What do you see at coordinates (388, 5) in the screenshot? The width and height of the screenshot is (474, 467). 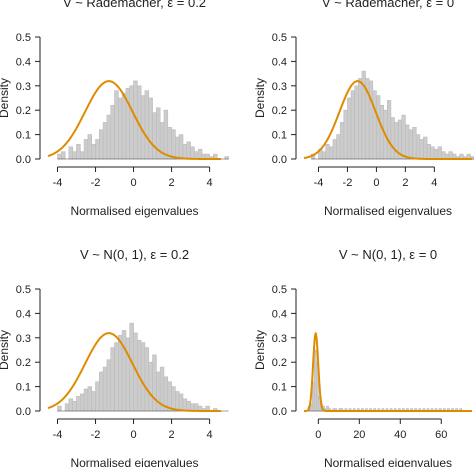 I see `panel-title: V ~ Rademacher, ε = 0` at bounding box center [388, 5].